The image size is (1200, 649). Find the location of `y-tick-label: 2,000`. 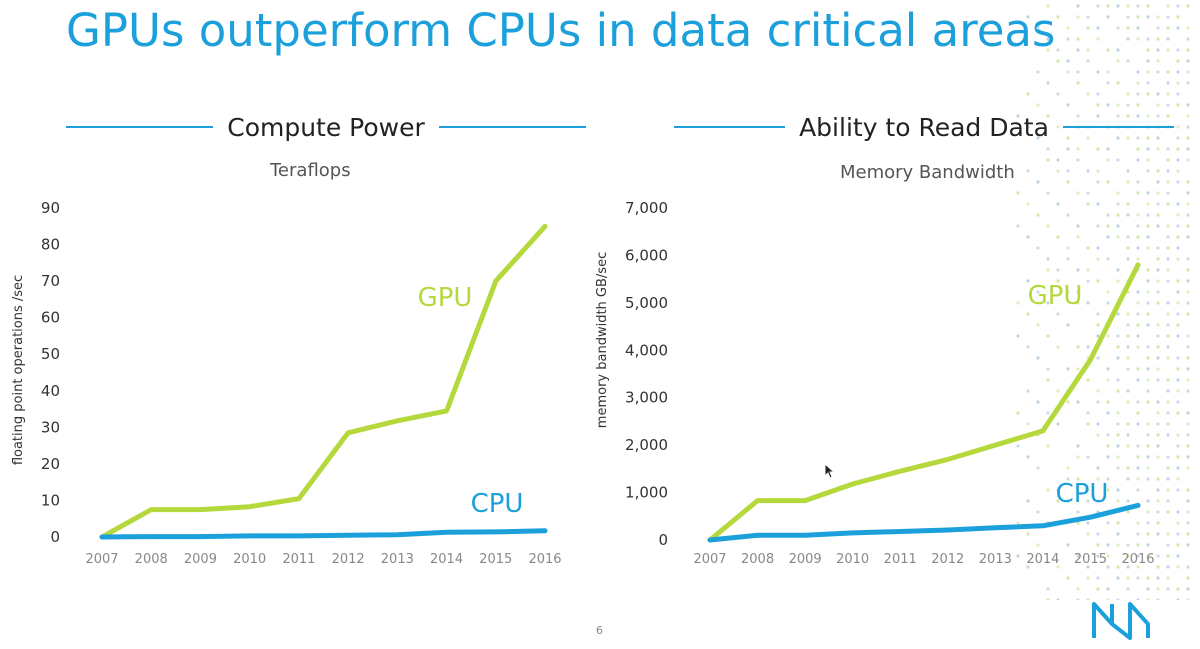

y-tick-label: 2,000 is located at coordinates (646, 445).